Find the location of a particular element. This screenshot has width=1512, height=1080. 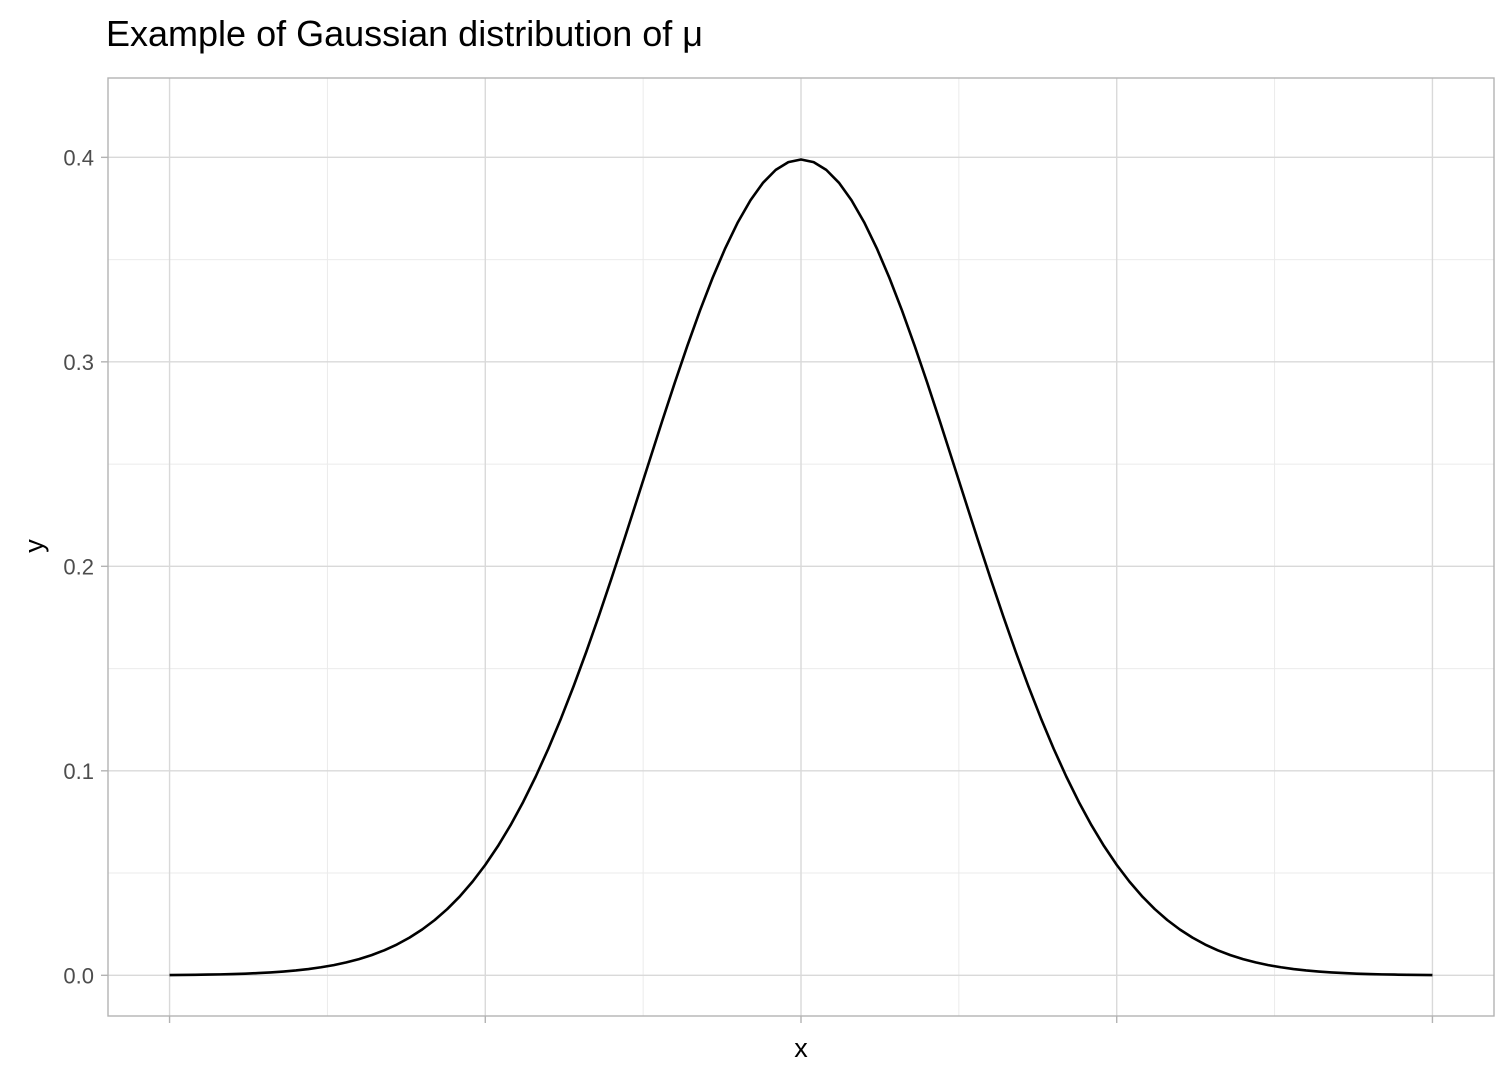

chart-title: Example of Gaussian distribution of μ is located at coordinates (404, 33).